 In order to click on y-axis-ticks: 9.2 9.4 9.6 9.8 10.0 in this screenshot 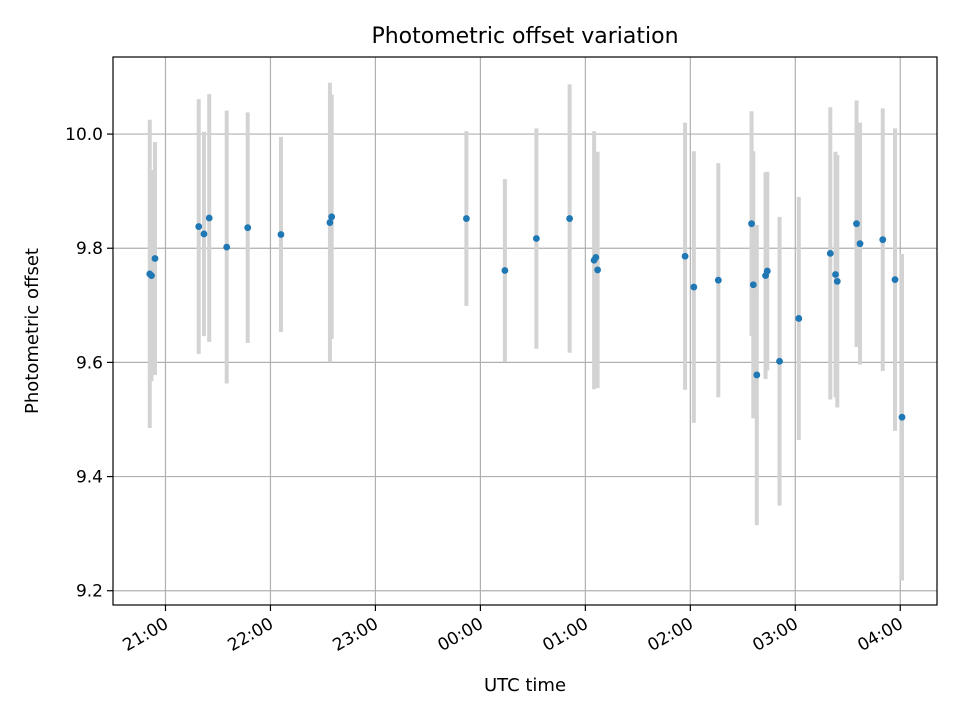, I will do `click(89, 363)`.